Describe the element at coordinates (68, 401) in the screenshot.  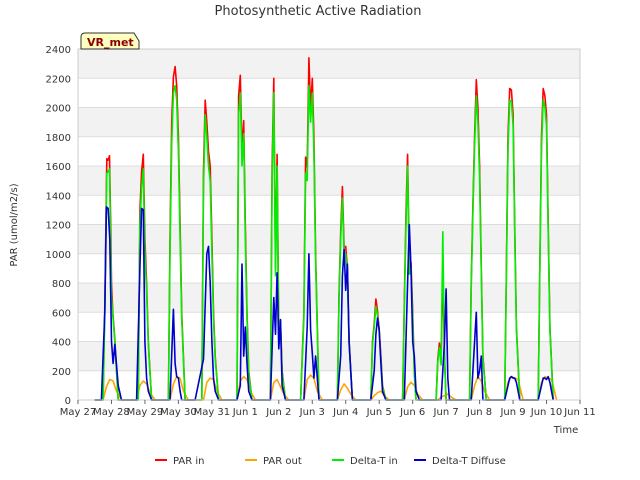
I see `y-tick-label: 0` at that location.